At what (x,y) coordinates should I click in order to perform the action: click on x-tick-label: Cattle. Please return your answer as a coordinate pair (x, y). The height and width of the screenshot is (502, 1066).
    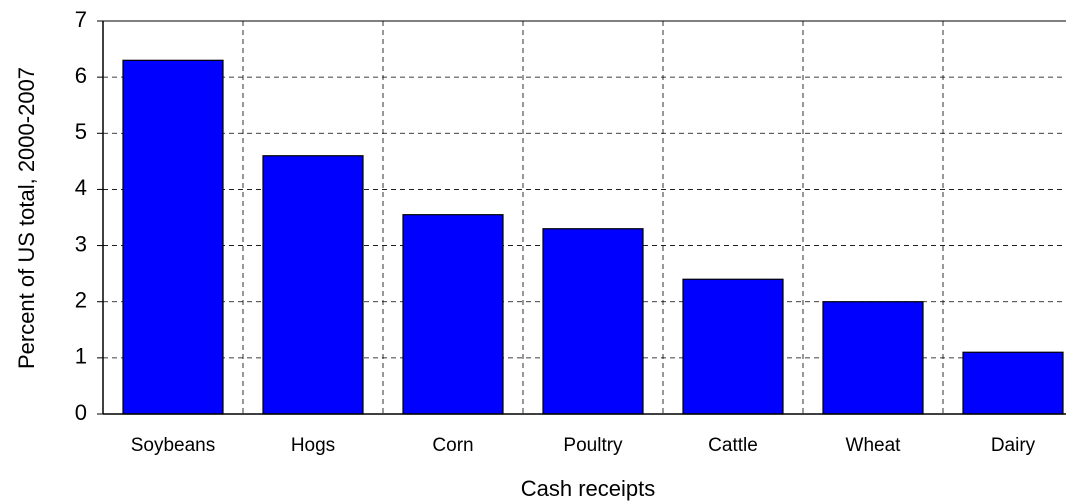
    Looking at the image, I should click on (733, 445).